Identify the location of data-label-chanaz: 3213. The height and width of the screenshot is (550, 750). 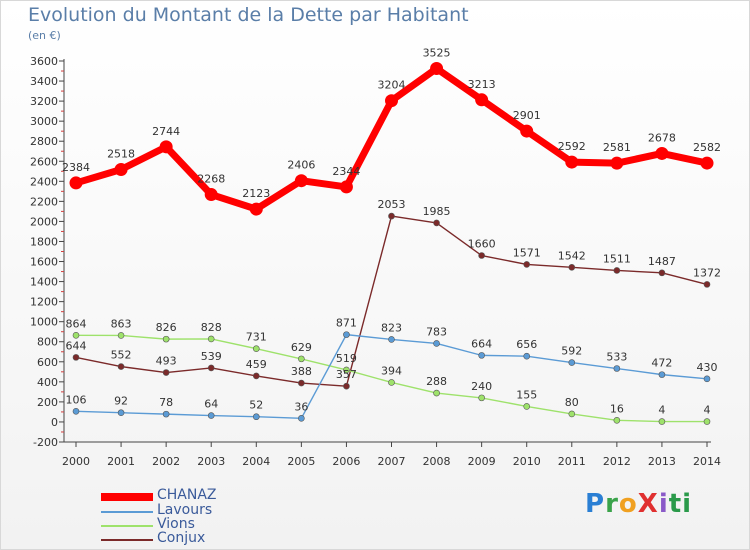
(482, 84).